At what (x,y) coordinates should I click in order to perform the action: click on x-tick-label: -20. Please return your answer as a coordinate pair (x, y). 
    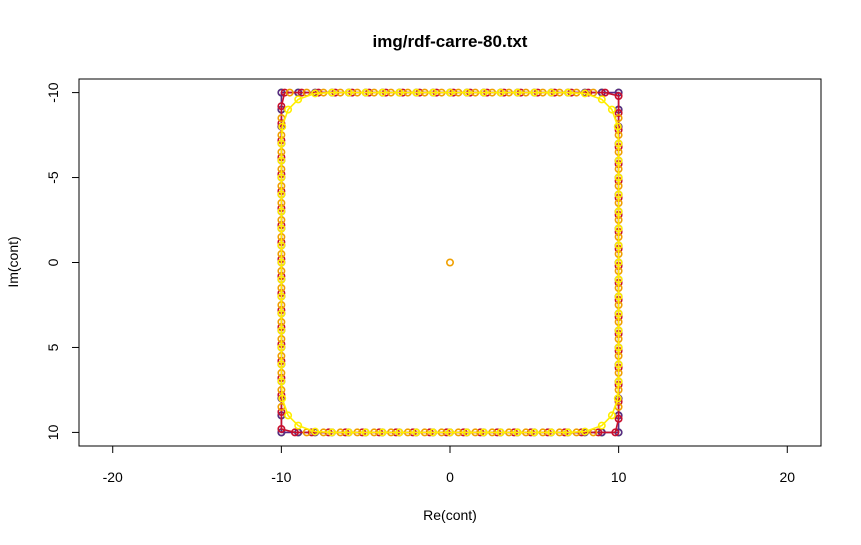
    Looking at the image, I should click on (113, 477).